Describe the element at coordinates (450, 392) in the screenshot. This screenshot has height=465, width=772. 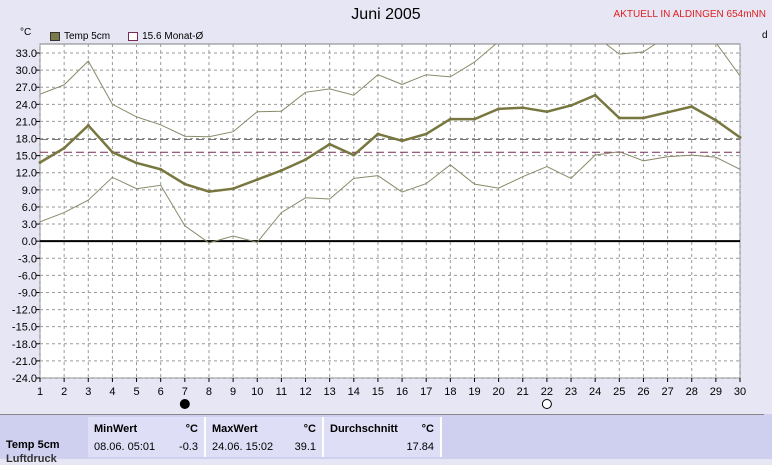
I see `x-tick-label: 18` at that location.